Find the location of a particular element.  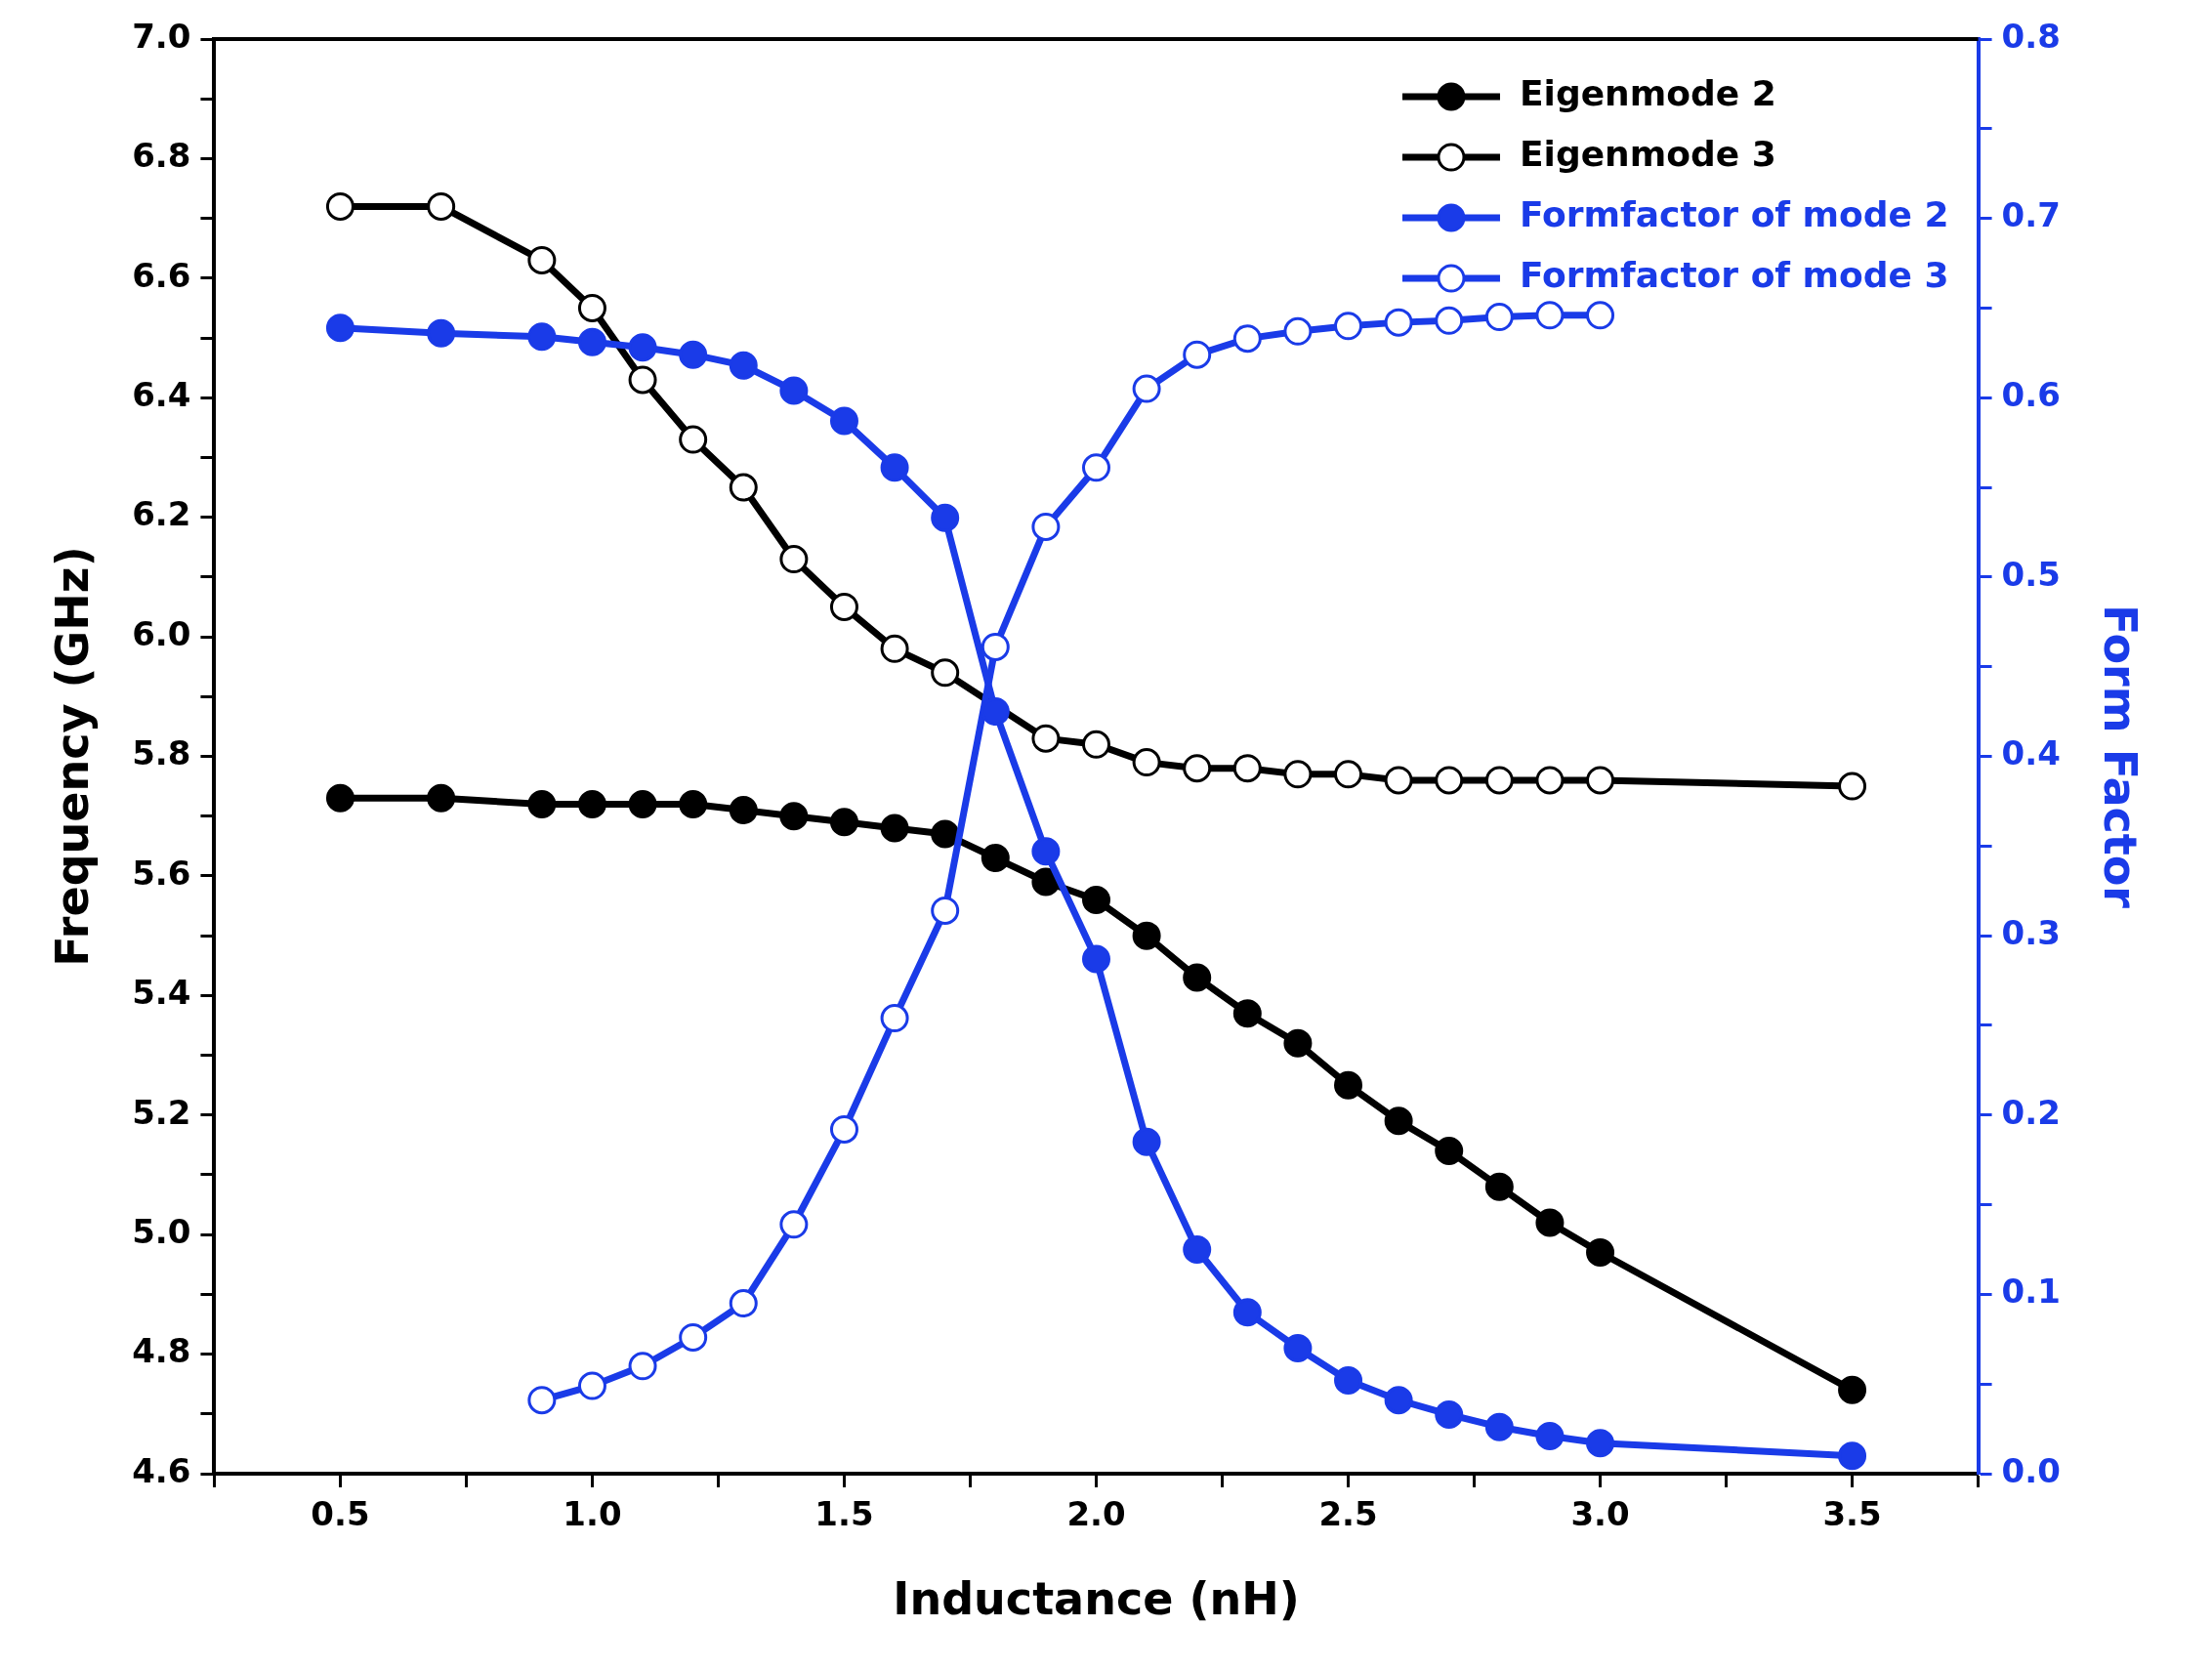

y2-tick-label: 0.4 is located at coordinates (2031, 753).